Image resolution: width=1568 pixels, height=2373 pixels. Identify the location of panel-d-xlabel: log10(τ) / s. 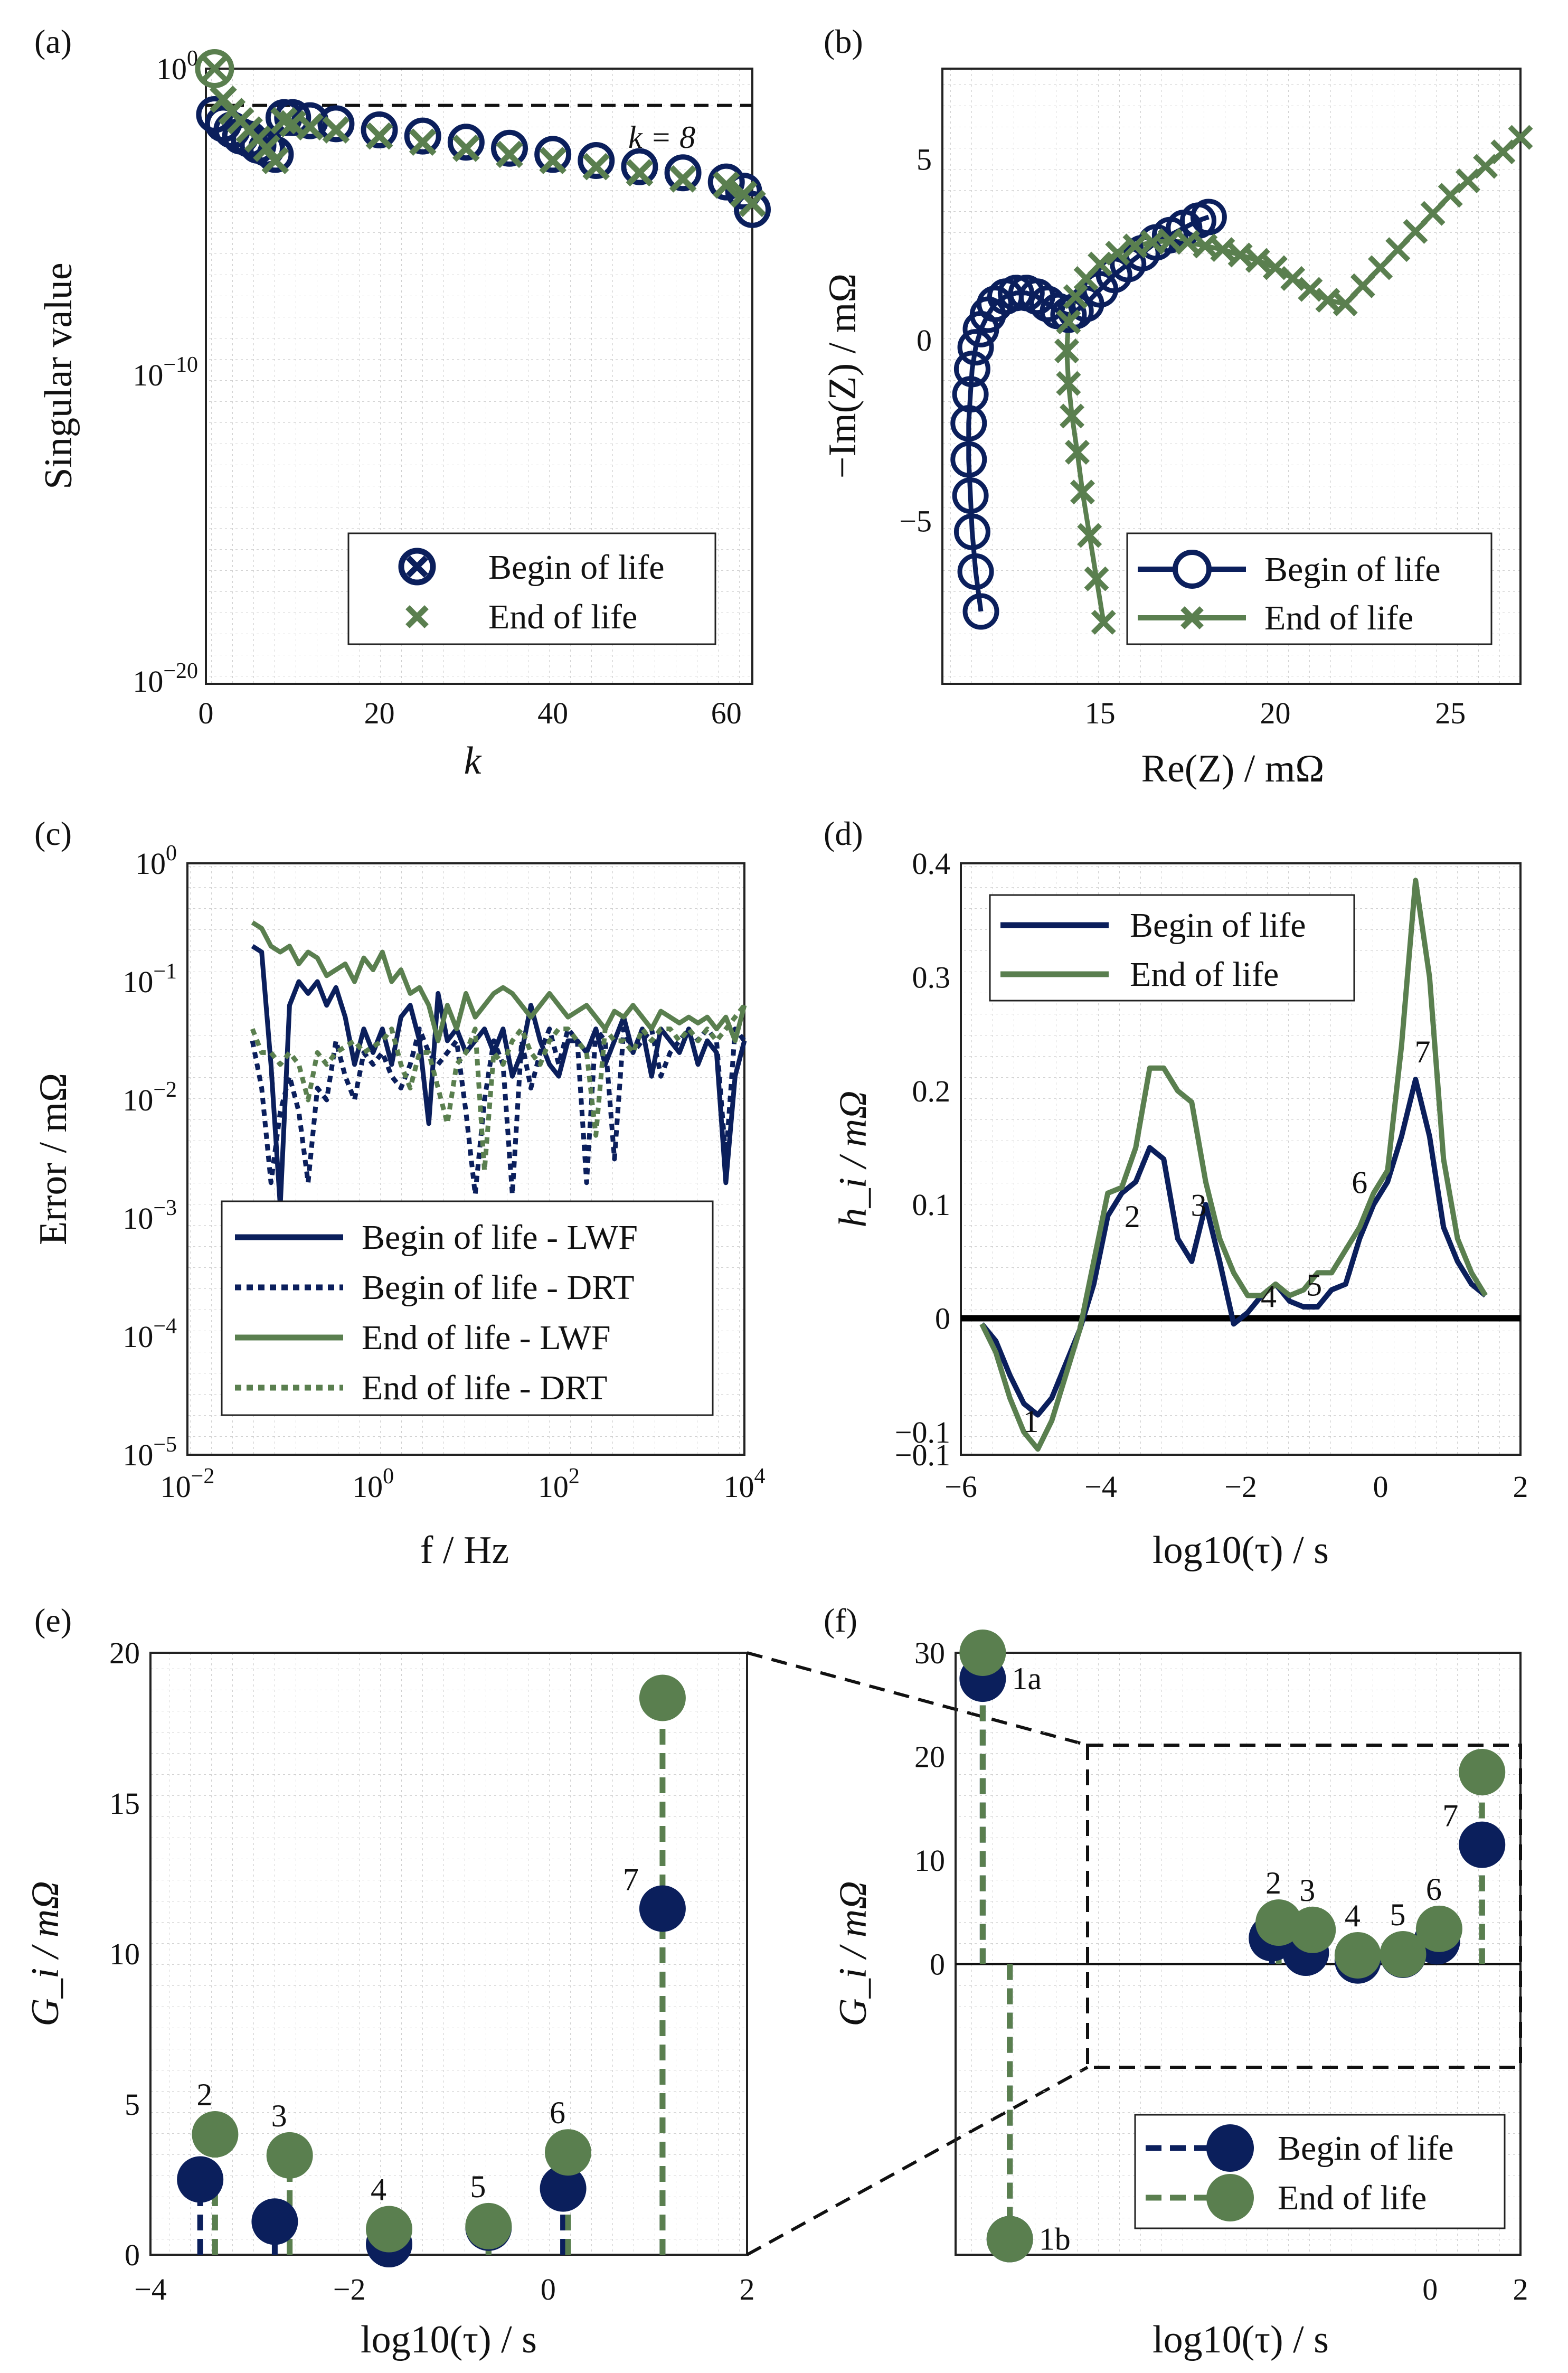
(1241, 1551).